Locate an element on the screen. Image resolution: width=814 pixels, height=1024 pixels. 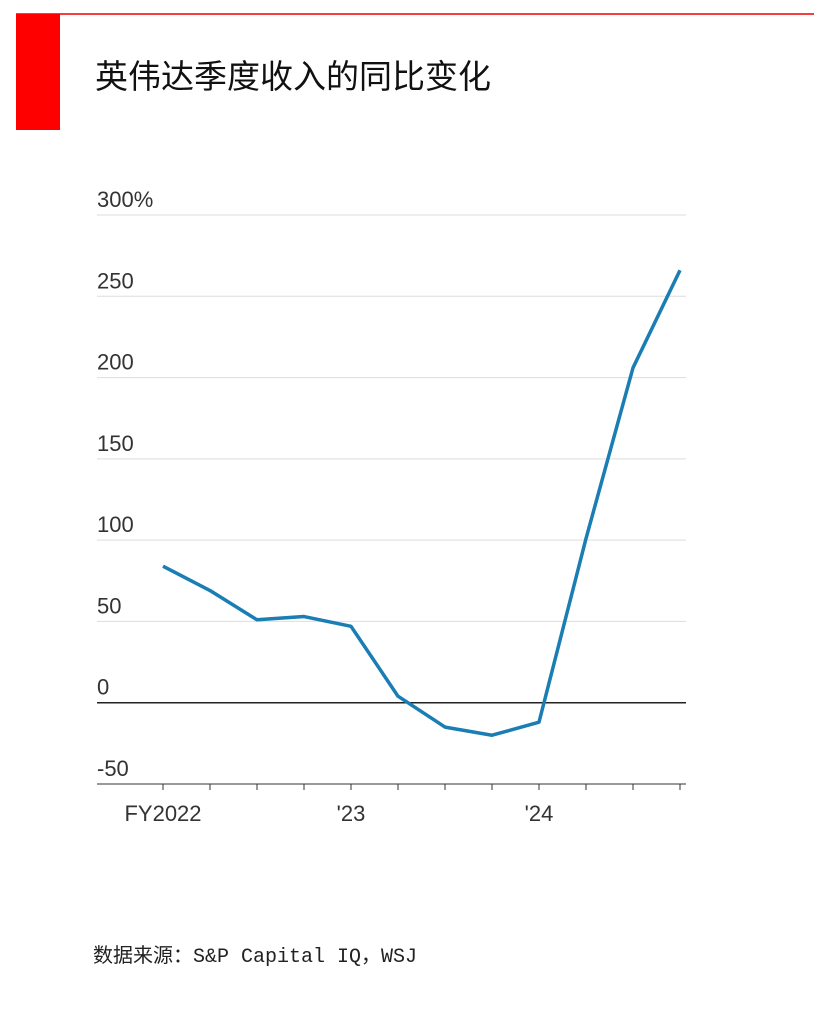
y-tick-label: -50 is located at coordinates (113, 768).